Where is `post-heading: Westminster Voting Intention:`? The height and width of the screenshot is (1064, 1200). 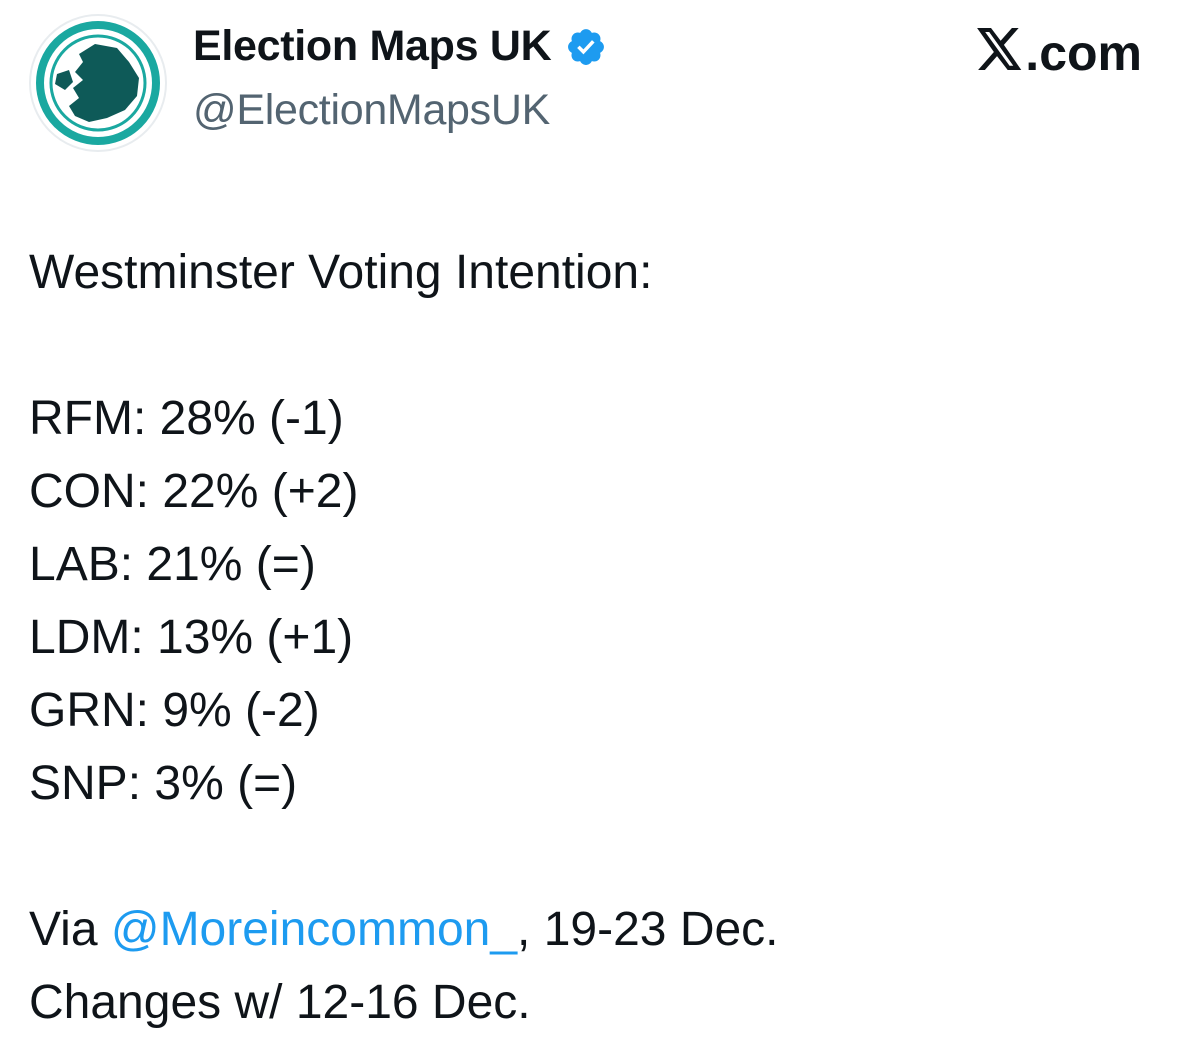 post-heading: Westminster Voting Intention: is located at coordinates (341, 272).